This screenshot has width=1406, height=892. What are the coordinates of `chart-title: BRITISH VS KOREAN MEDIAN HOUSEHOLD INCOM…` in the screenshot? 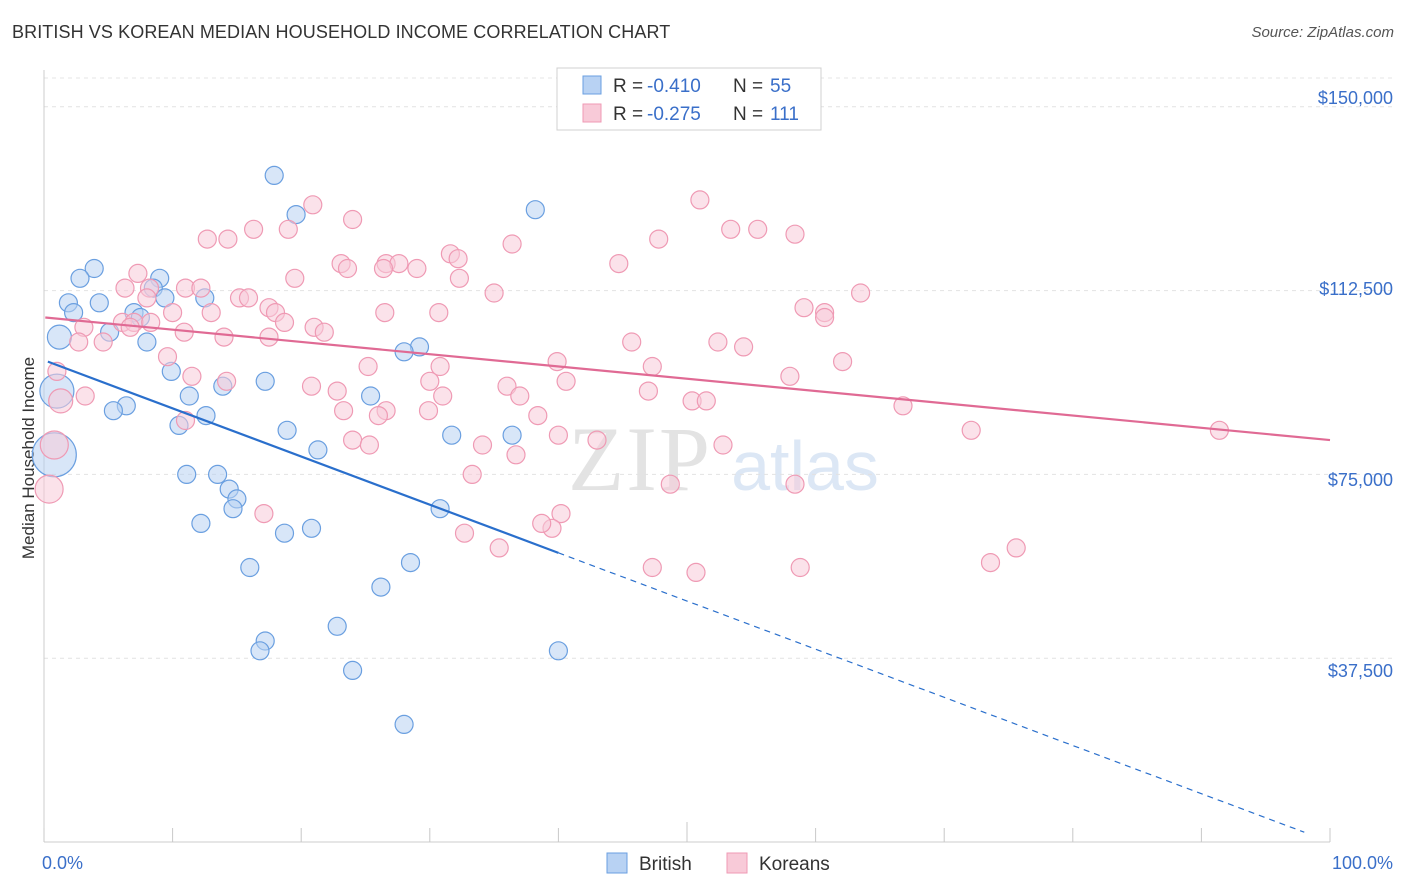 It's located at (341, 32).